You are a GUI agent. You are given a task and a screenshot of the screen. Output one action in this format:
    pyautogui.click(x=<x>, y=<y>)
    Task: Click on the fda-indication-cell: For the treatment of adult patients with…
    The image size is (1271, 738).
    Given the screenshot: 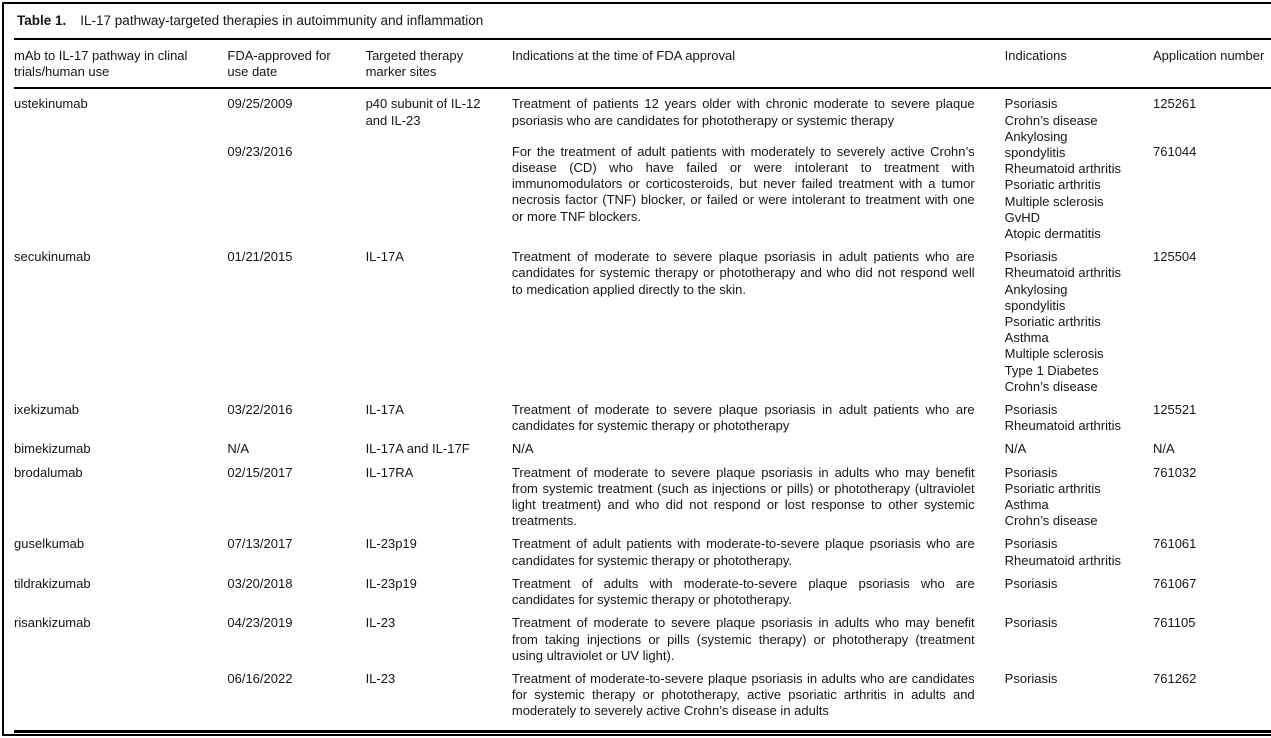 What is the action you would take?
    pyautogui.click(x=743, y=183)
    